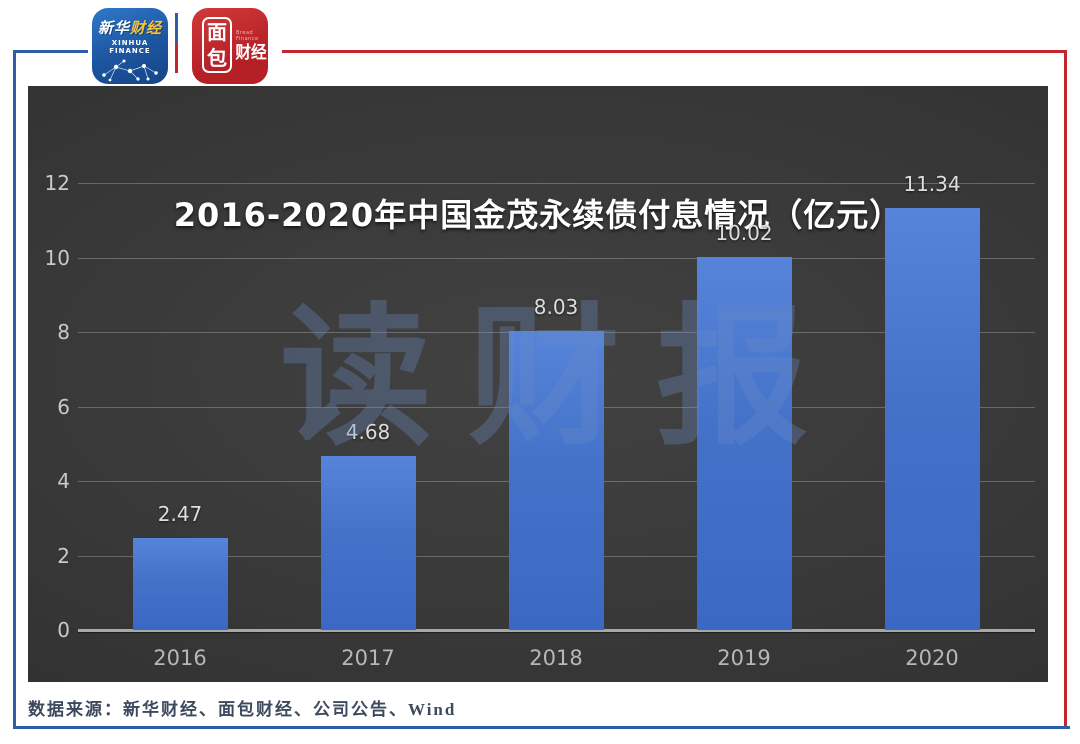 The height and width of the screenshot is (744, 1080). I want to click on bar-value-label: 11.34, so click(932, 184).